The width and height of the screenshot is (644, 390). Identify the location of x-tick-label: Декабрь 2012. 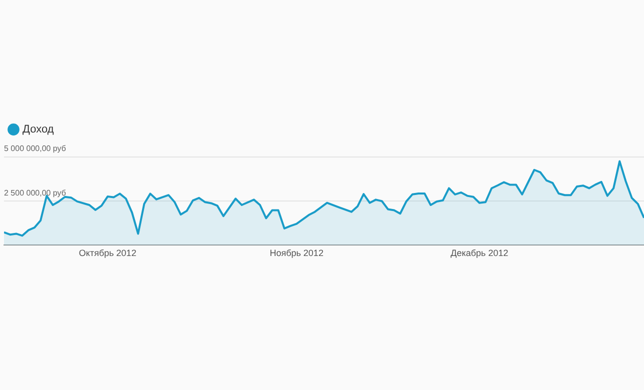
(479, 253).